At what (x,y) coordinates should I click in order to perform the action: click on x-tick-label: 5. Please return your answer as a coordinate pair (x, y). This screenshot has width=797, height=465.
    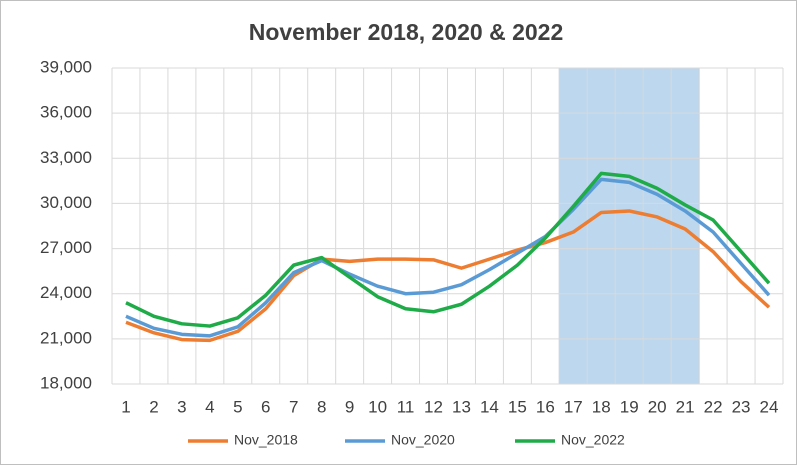
    Looking at the image, I should click on (237, 406).